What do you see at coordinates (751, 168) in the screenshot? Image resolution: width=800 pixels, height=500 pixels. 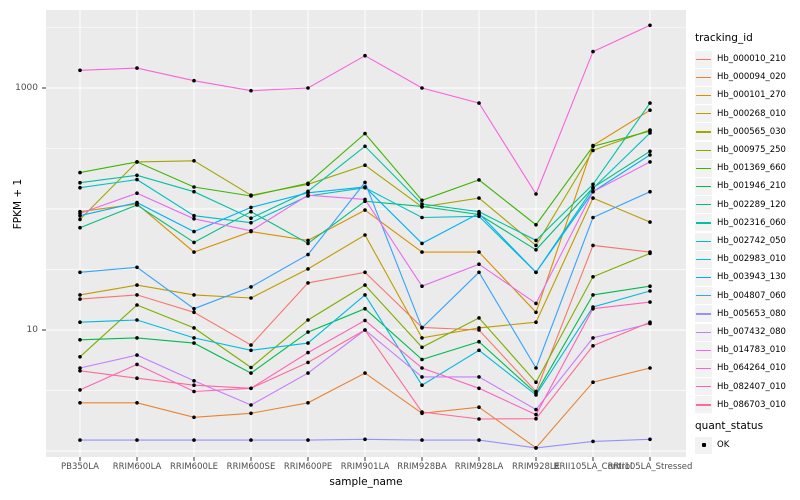 I see `legend-item-label: Hb_001369_660` at bounding box center [751, 168].